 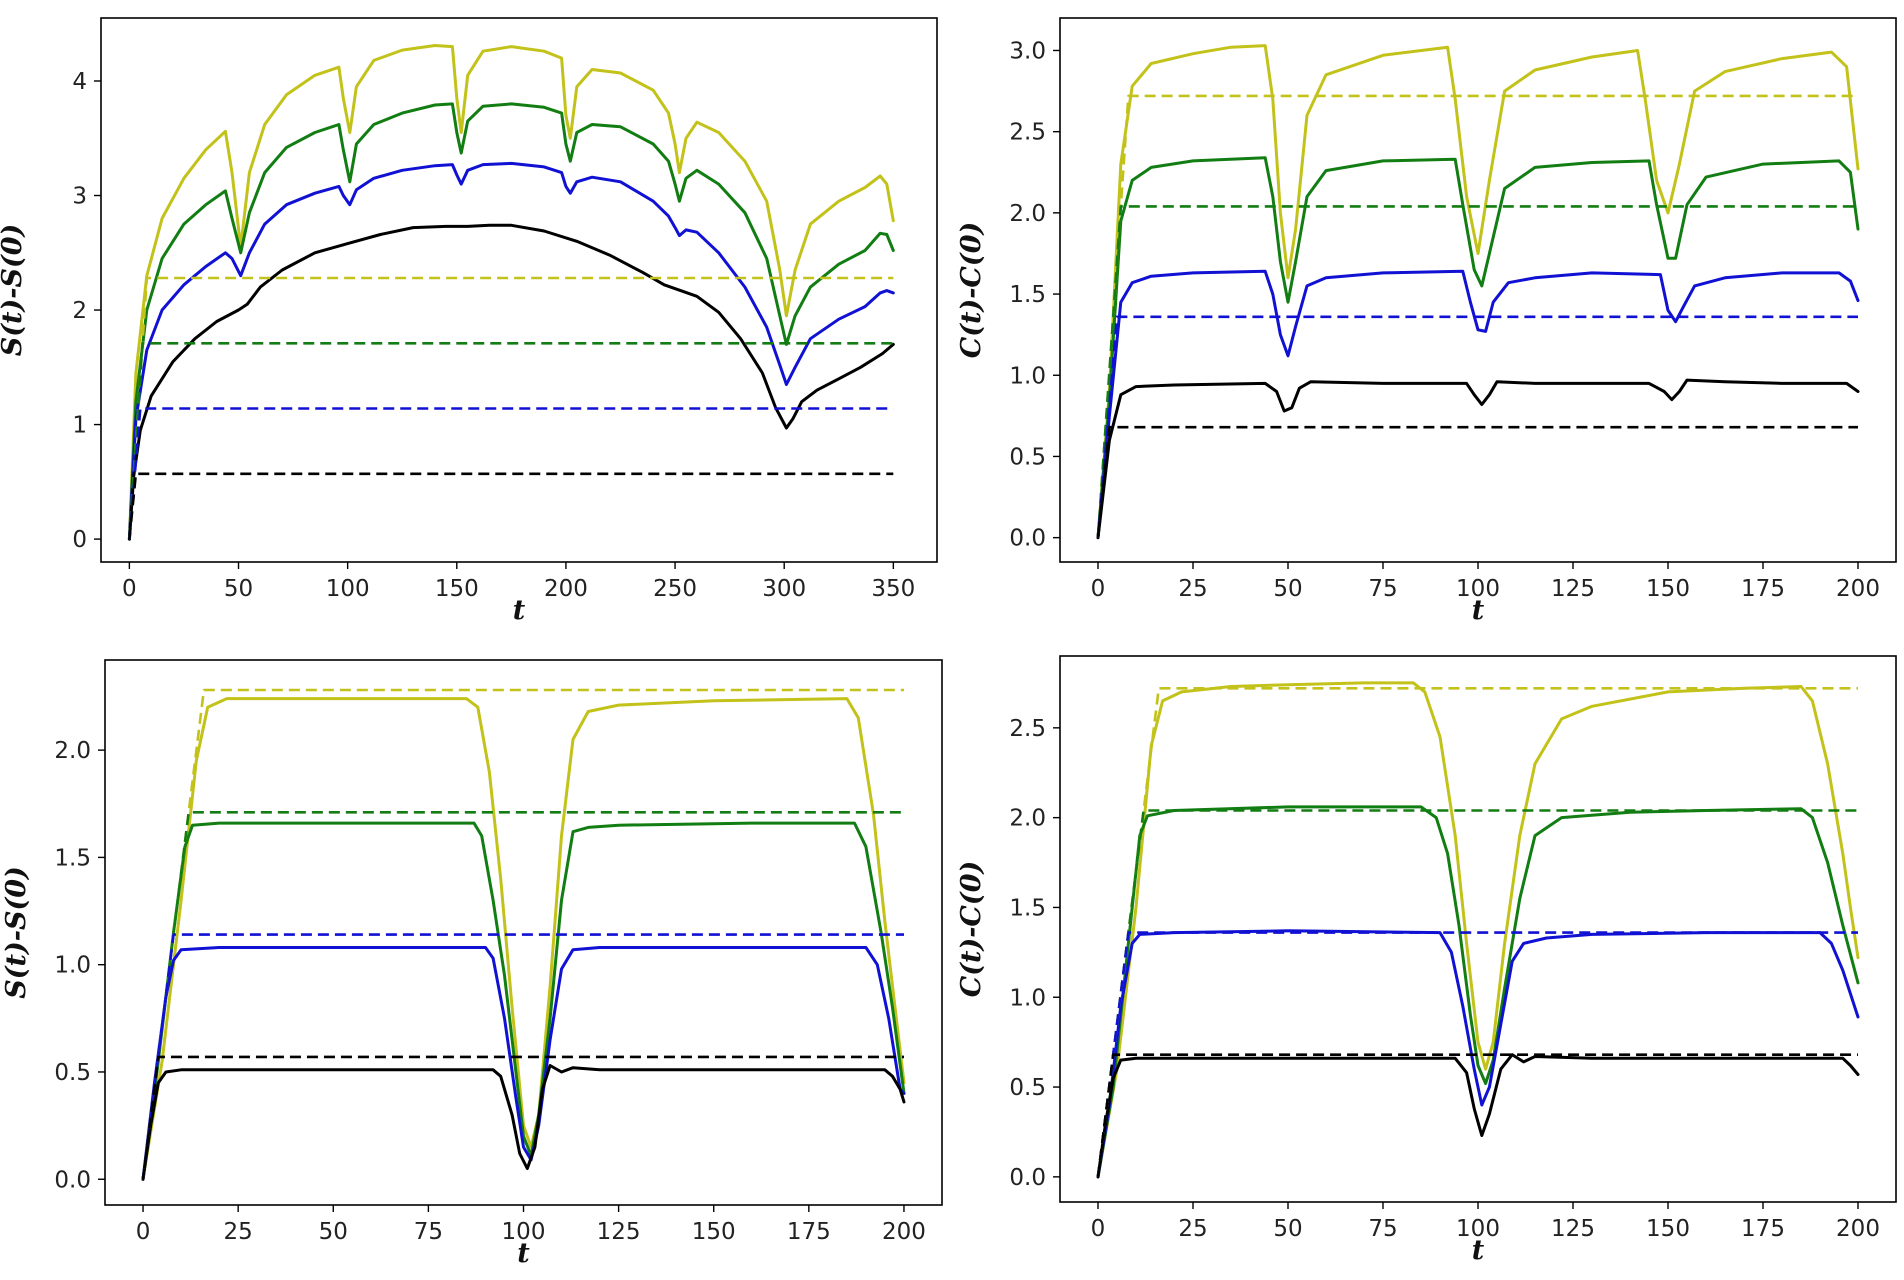 What do you see at coordinates (79, 540) in the screenshot?
I see `y-tick-label: 0` at bounding box center [79, 540].